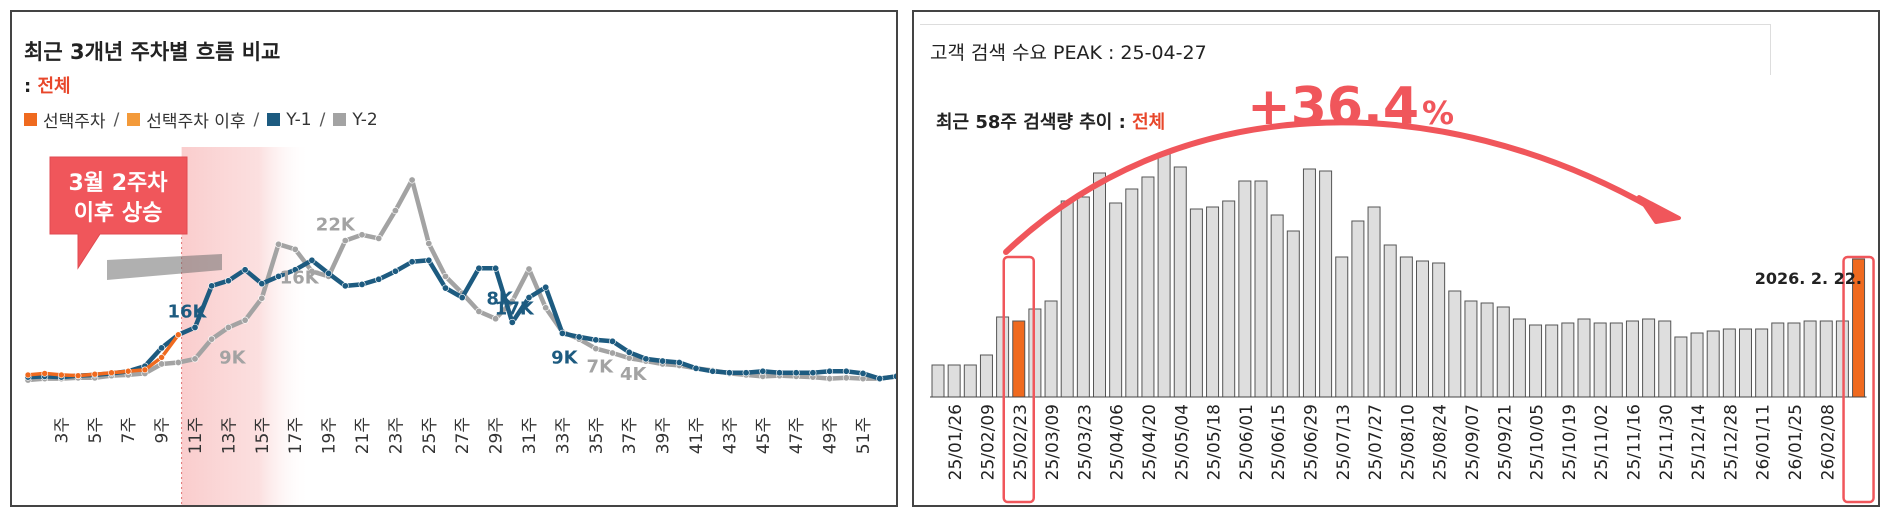  I want to click on x-tick-label: 3주, so click(62, 430).